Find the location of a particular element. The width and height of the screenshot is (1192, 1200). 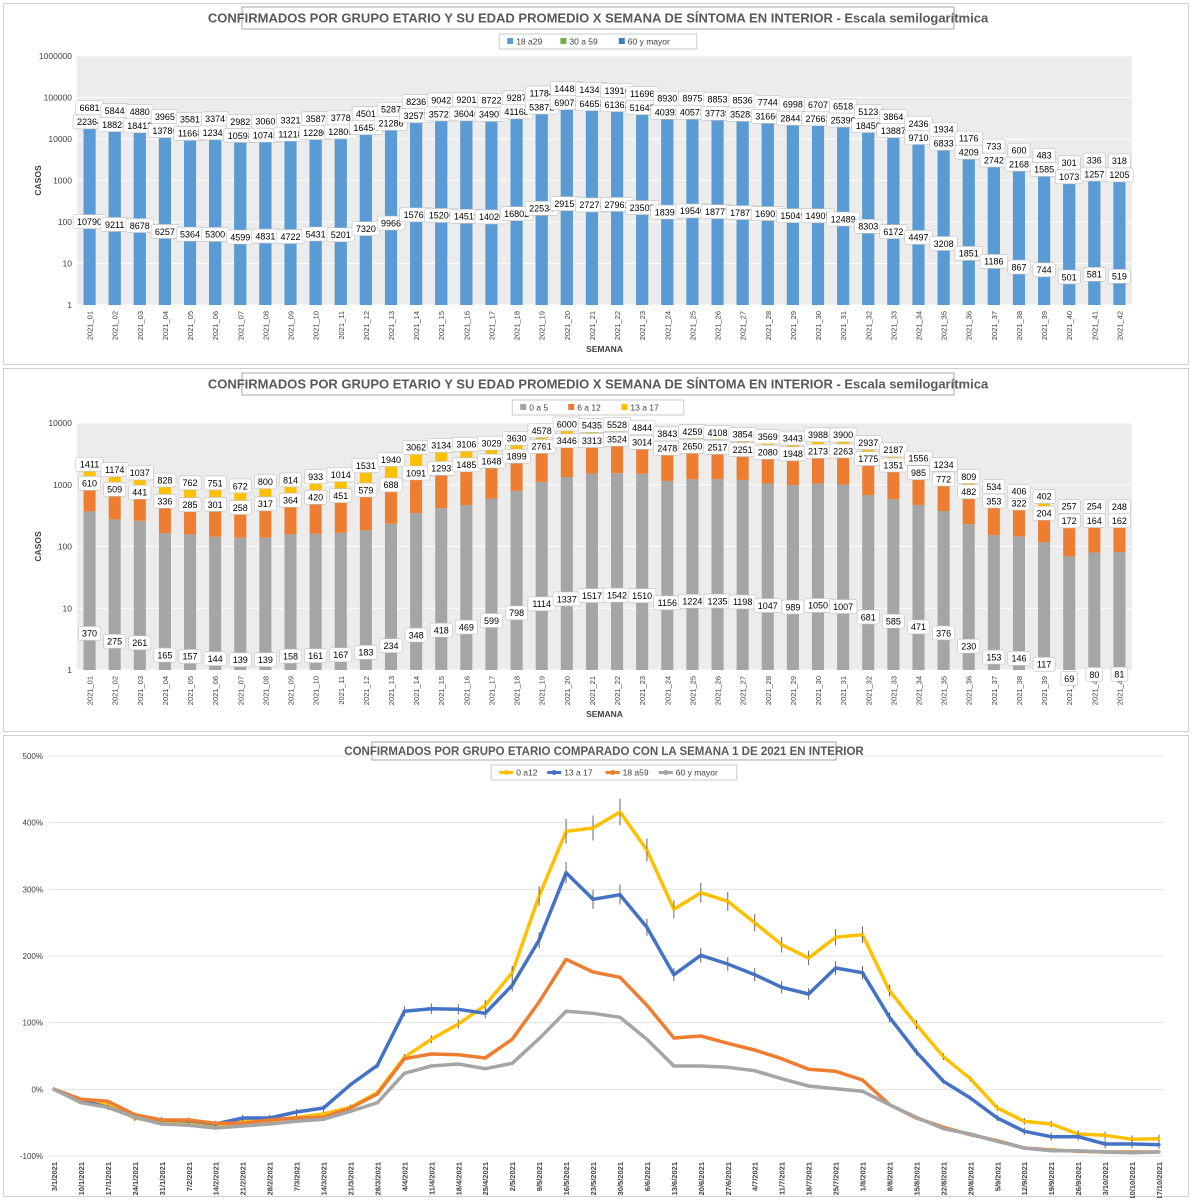

chart3-xtick-8: 28/2/2021 is located at coordinates (270, 1178).